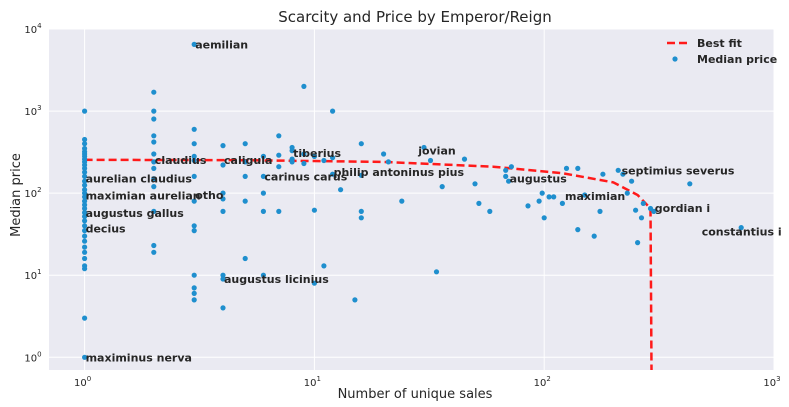  What do you see at coordinates (16, 195) in the screenshot?
I see `y-axis-label: Median price` at bounding box center [16, 195].